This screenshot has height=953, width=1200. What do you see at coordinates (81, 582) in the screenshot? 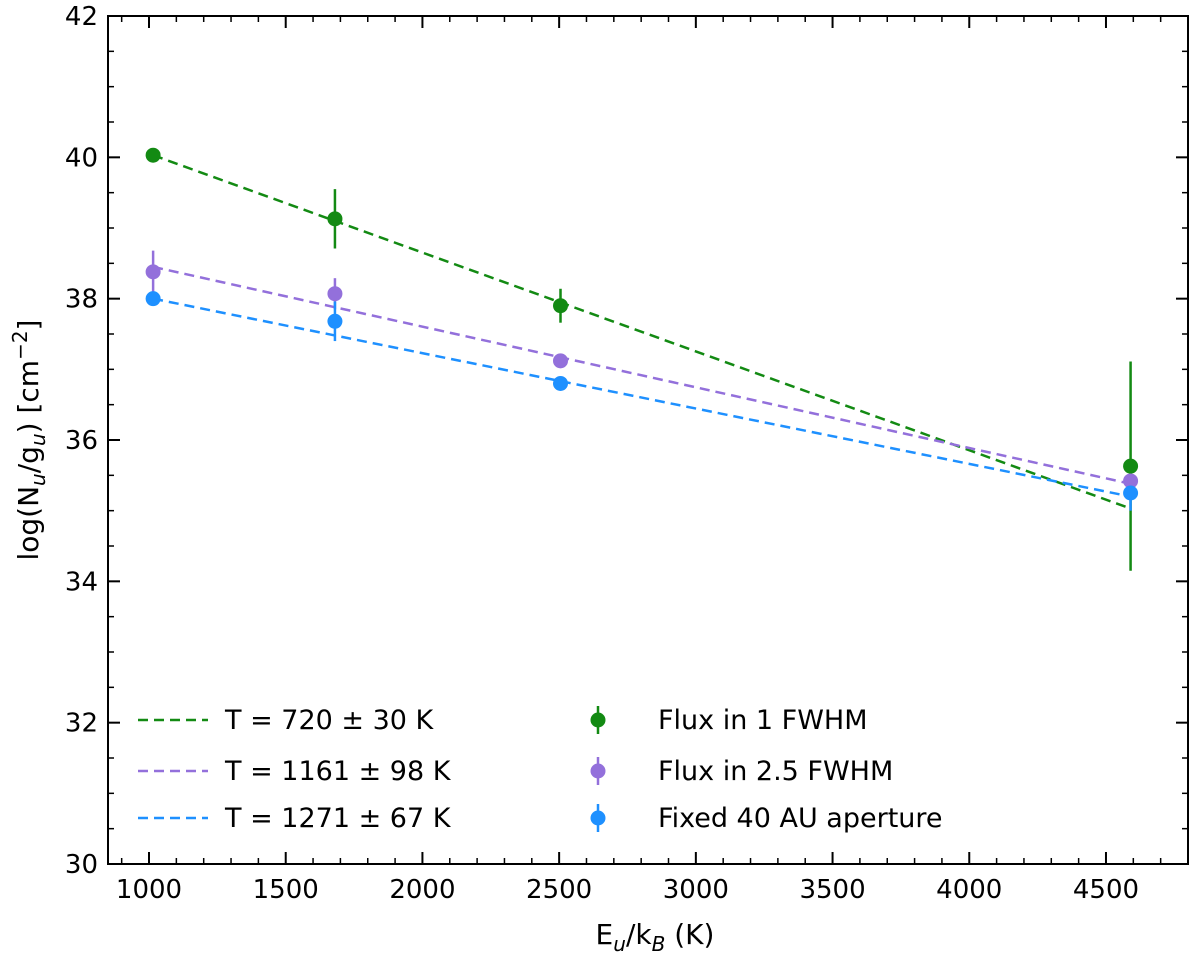
I see `y-tick-label: 34` at bounding box center [81, 582].